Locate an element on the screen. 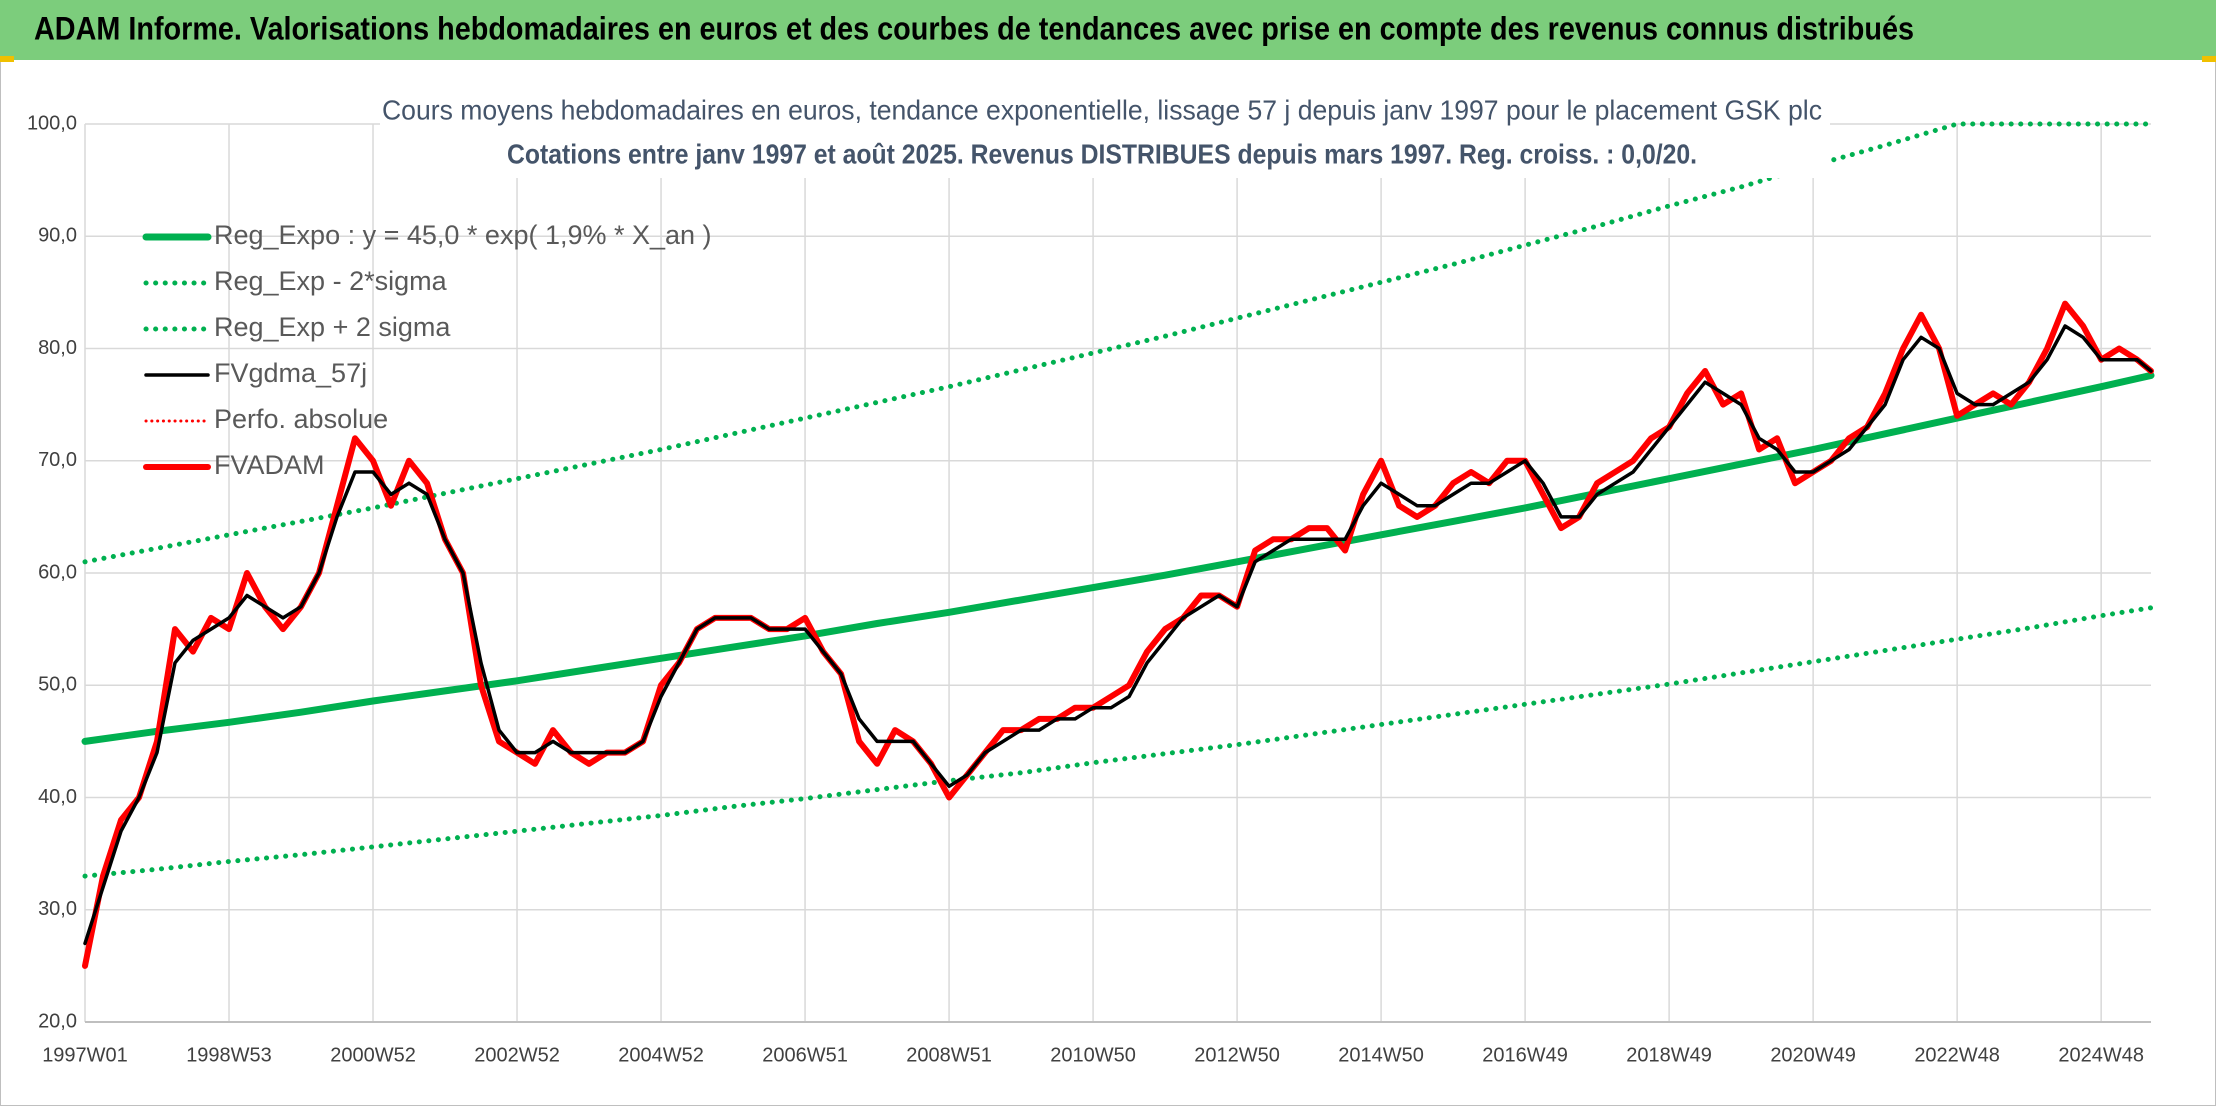 This screenshot has height=1106, width=2216. legend-label: Reg_Exp - 2*sigma is located at coordinates (331, 281).